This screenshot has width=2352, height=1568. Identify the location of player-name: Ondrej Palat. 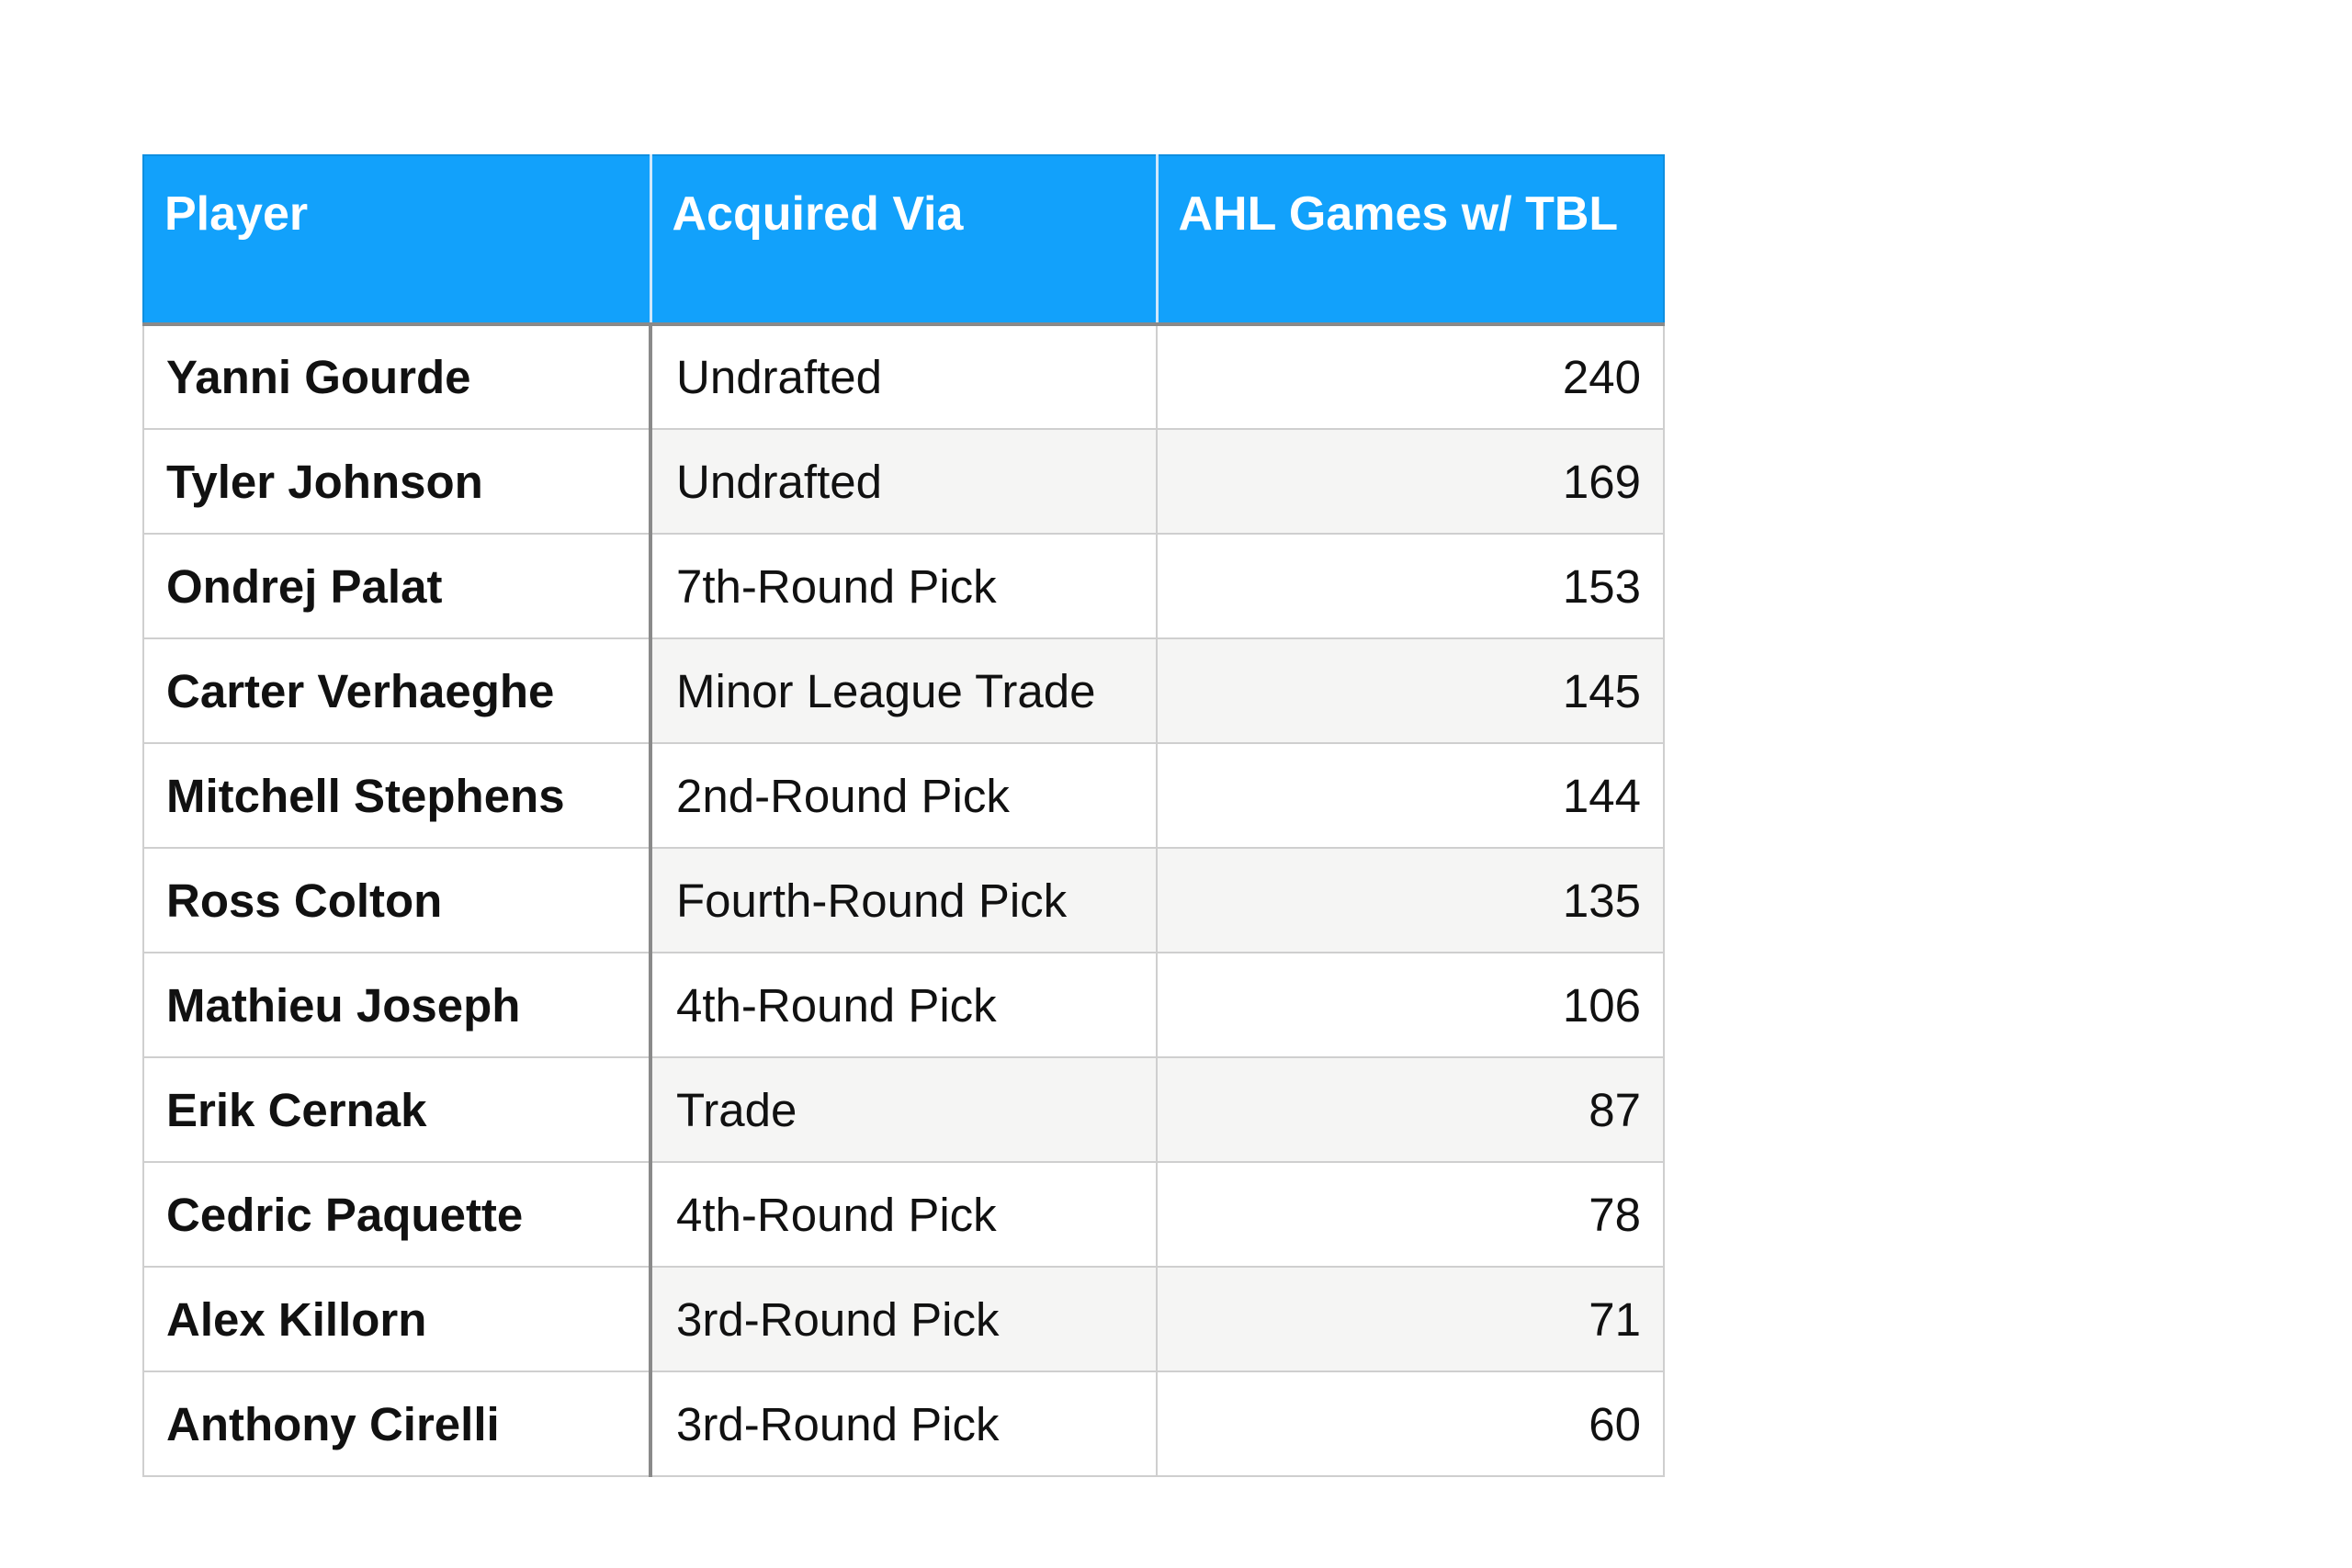
(397, 586).